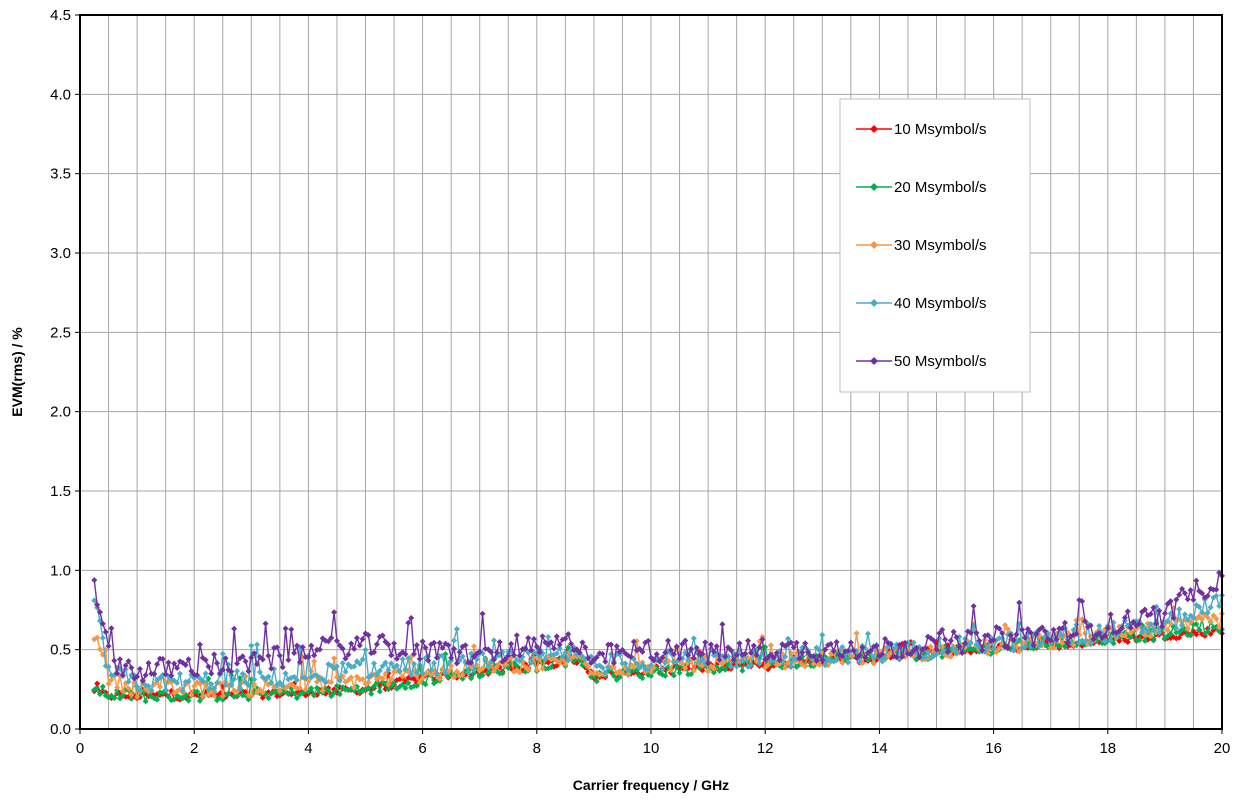  I want to click on x-axis-title: Carrier frequency / GHz, so click(651, 785).